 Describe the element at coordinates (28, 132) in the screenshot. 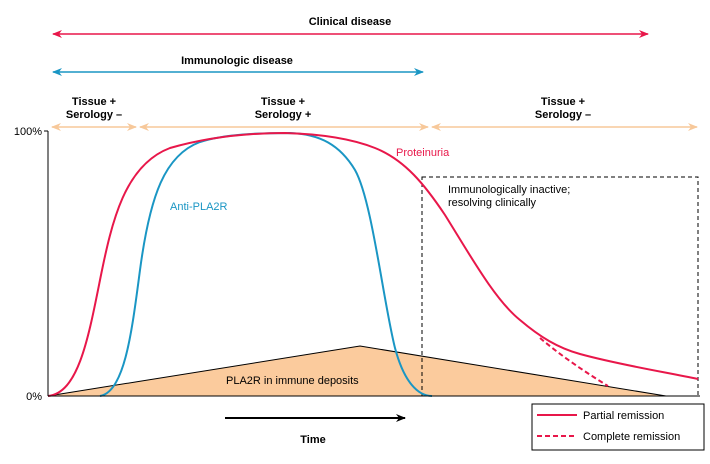

I see `y-axis-max-label: 100%` at that location.